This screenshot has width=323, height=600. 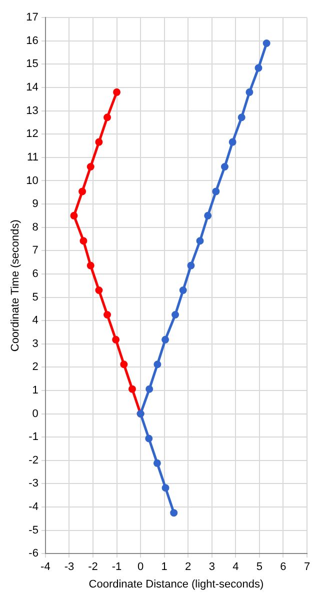 What do you see at coordinates (35, 414) in the screenshot?
I see `y-tick-label: 0` at bounding box center [35, 414].